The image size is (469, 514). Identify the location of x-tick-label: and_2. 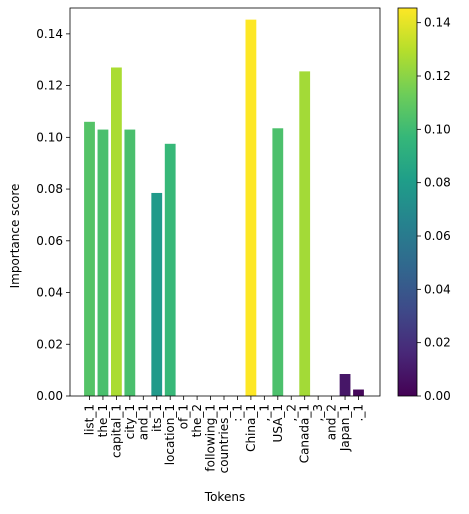
(332, 422).